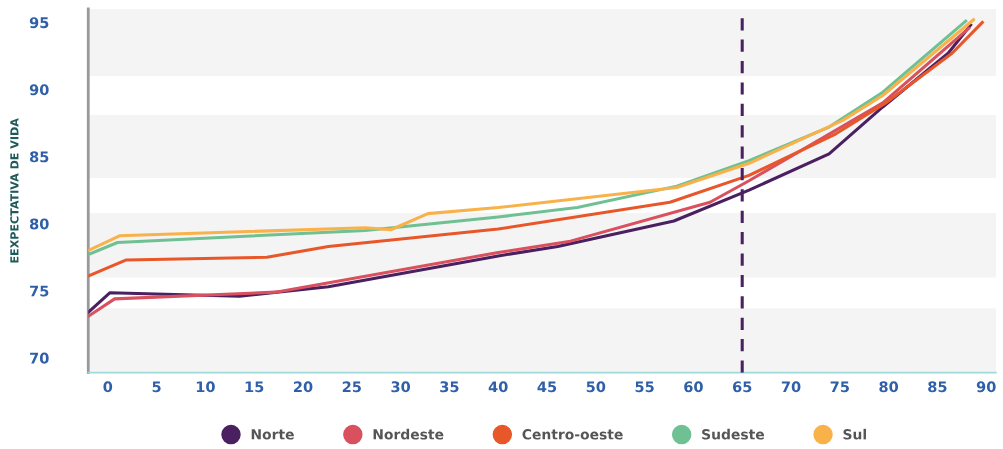 The height and width of the screenshot is (449, 1003). I want to click on x-tick-label: 35, so click(449, 387).